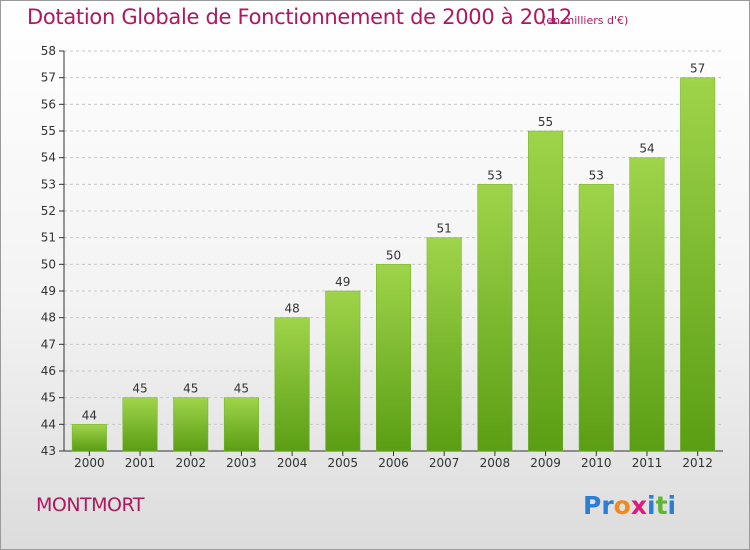 This screenshot has width=750, height=550. What do you see at coordinates (647, 463) in the screenshot?
I see `x-tick-label: 2011` at bounding box center [647, 463].